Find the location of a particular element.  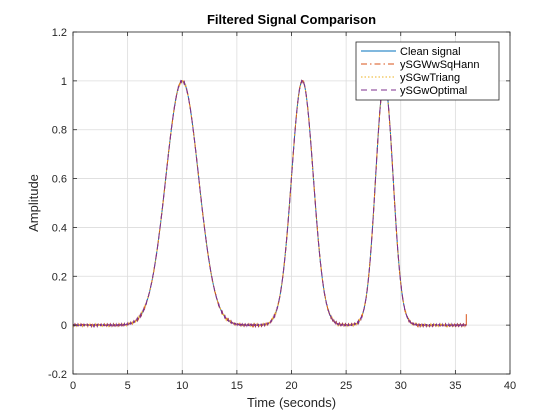

x-axis-label: Time (seconds) is located at coordinates (291, 402).